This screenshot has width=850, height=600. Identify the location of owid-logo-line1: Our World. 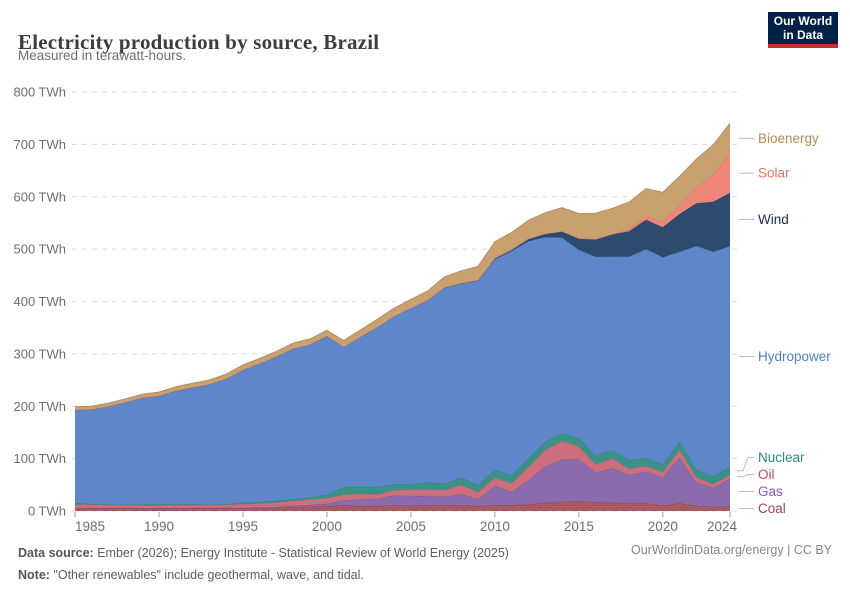
(803, 20).